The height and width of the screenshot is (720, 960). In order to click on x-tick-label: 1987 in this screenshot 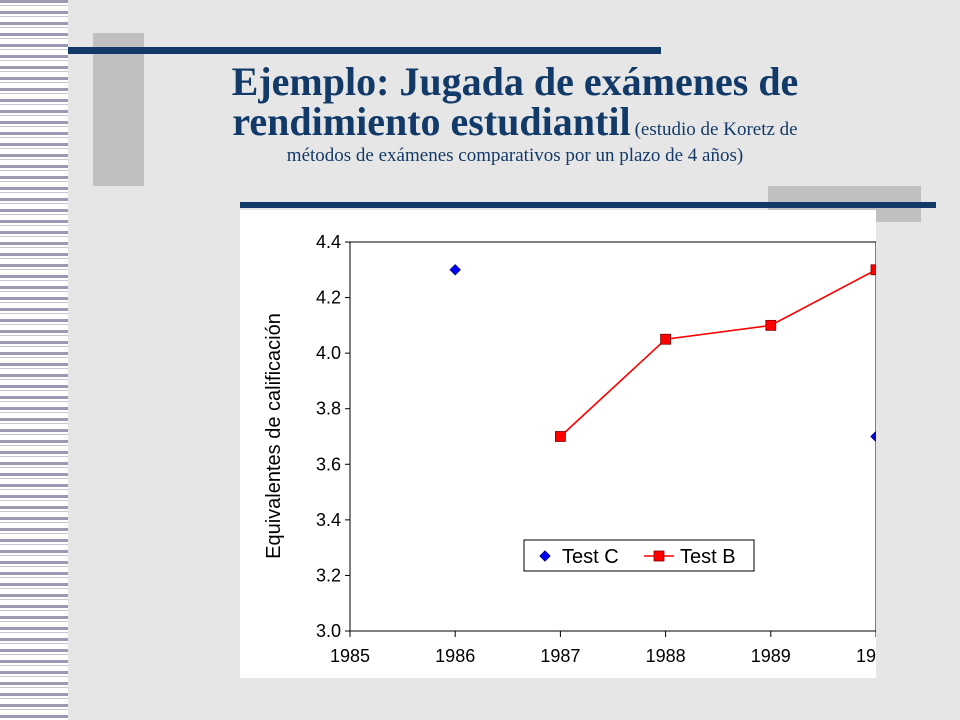, I will do `click(560, 656)`.